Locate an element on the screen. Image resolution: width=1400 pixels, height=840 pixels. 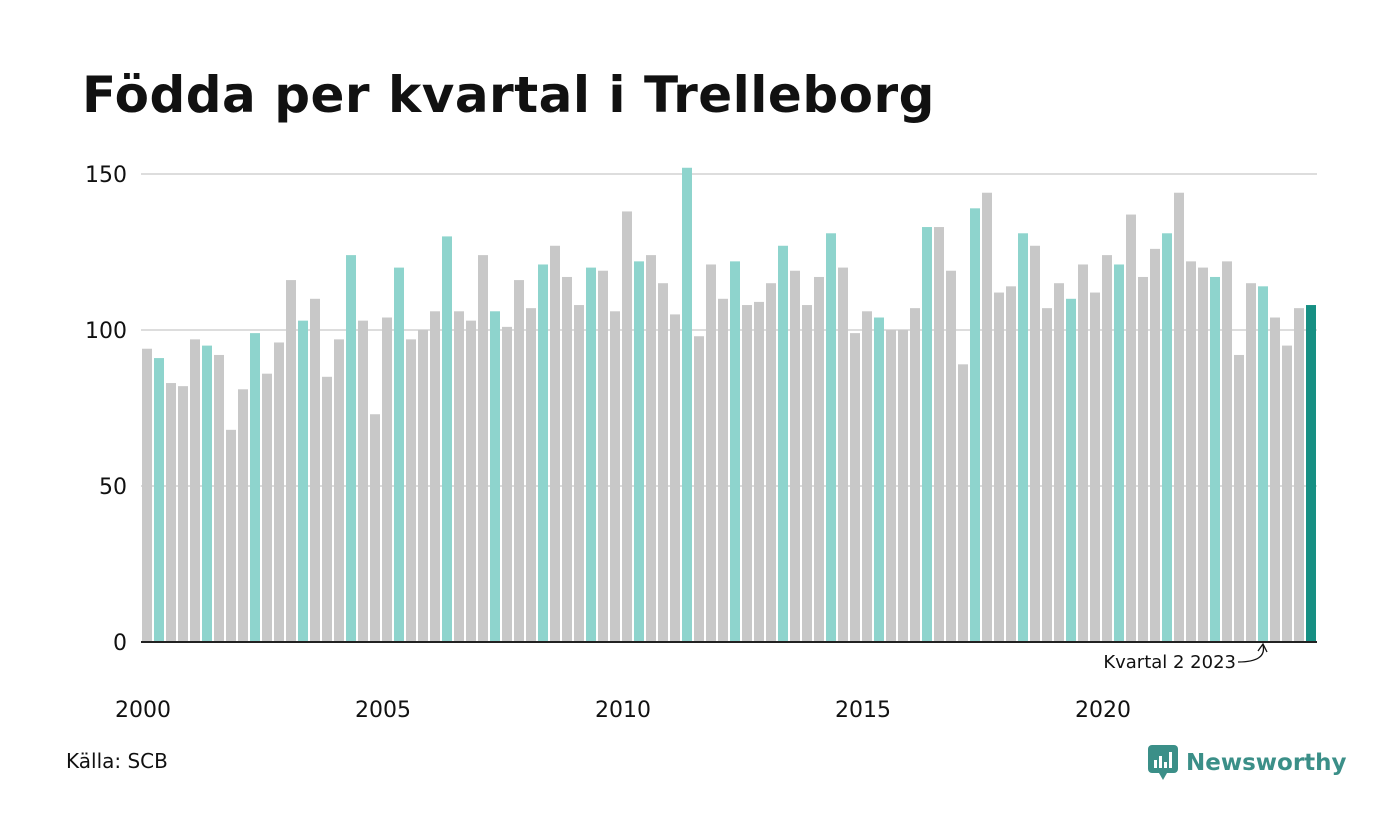
x-tick-label: 2005 is located at coordinates (383, 710).